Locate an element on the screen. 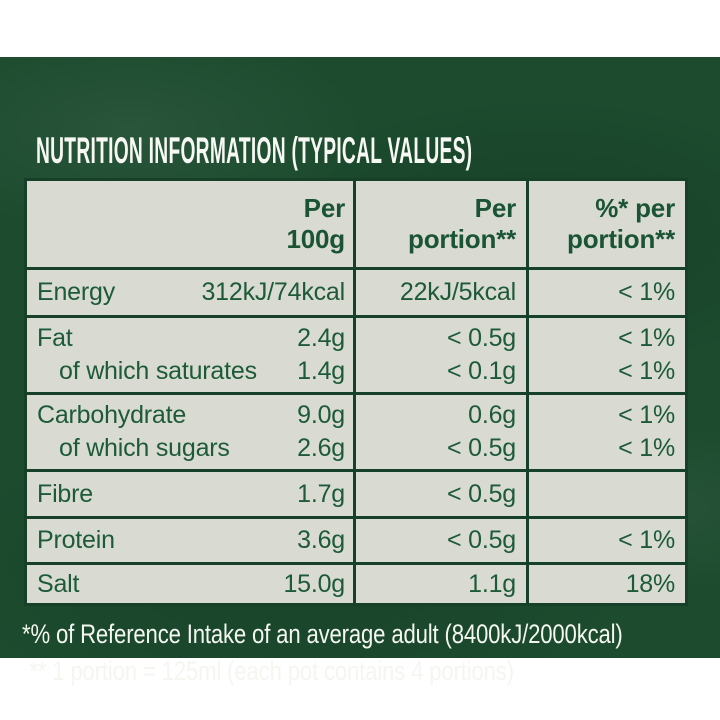  row-label: Carbohydrate is located at coordinates (112, 415).